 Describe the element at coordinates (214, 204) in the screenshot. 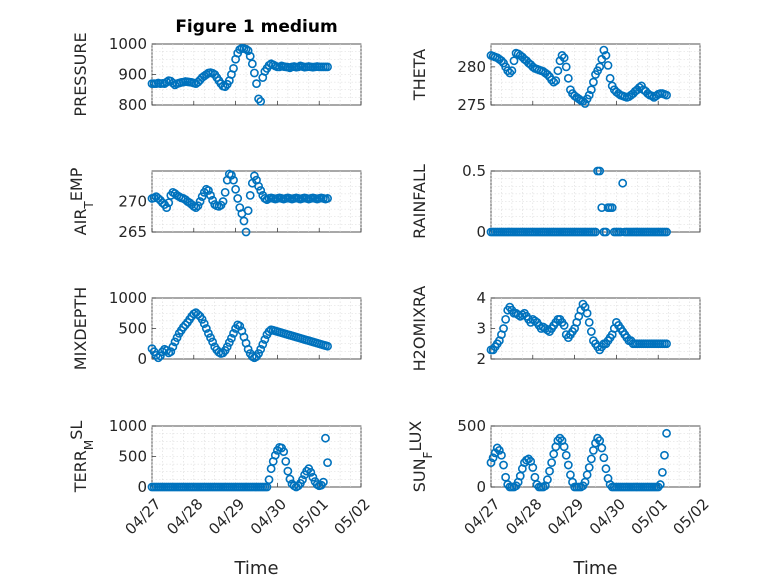

I see `subplot-air_temp: 265 270 AIRTEMP` at that location.